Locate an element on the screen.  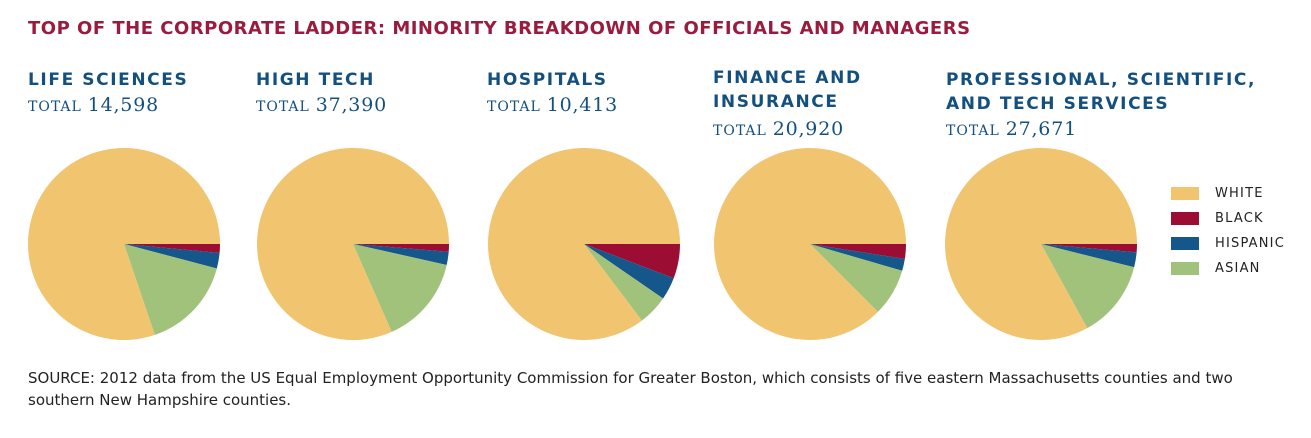
pie-total-finance-insurance: TOTAL 20,920 is located at coordinates (778, 129).